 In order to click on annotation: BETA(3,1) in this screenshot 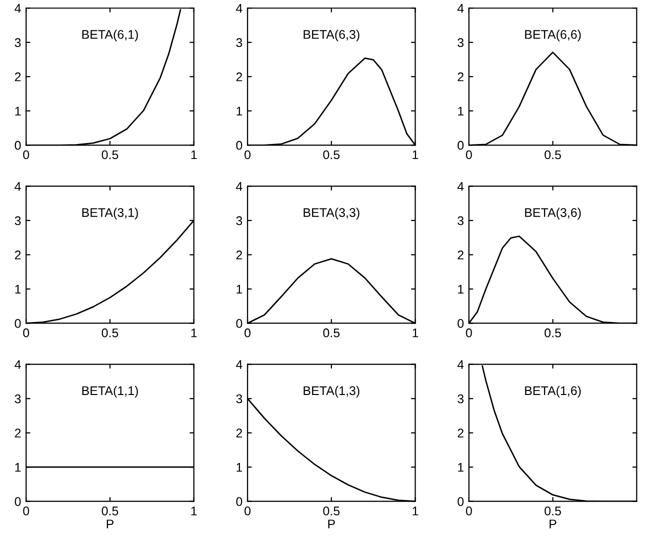, I will do `click(110, 214)`.